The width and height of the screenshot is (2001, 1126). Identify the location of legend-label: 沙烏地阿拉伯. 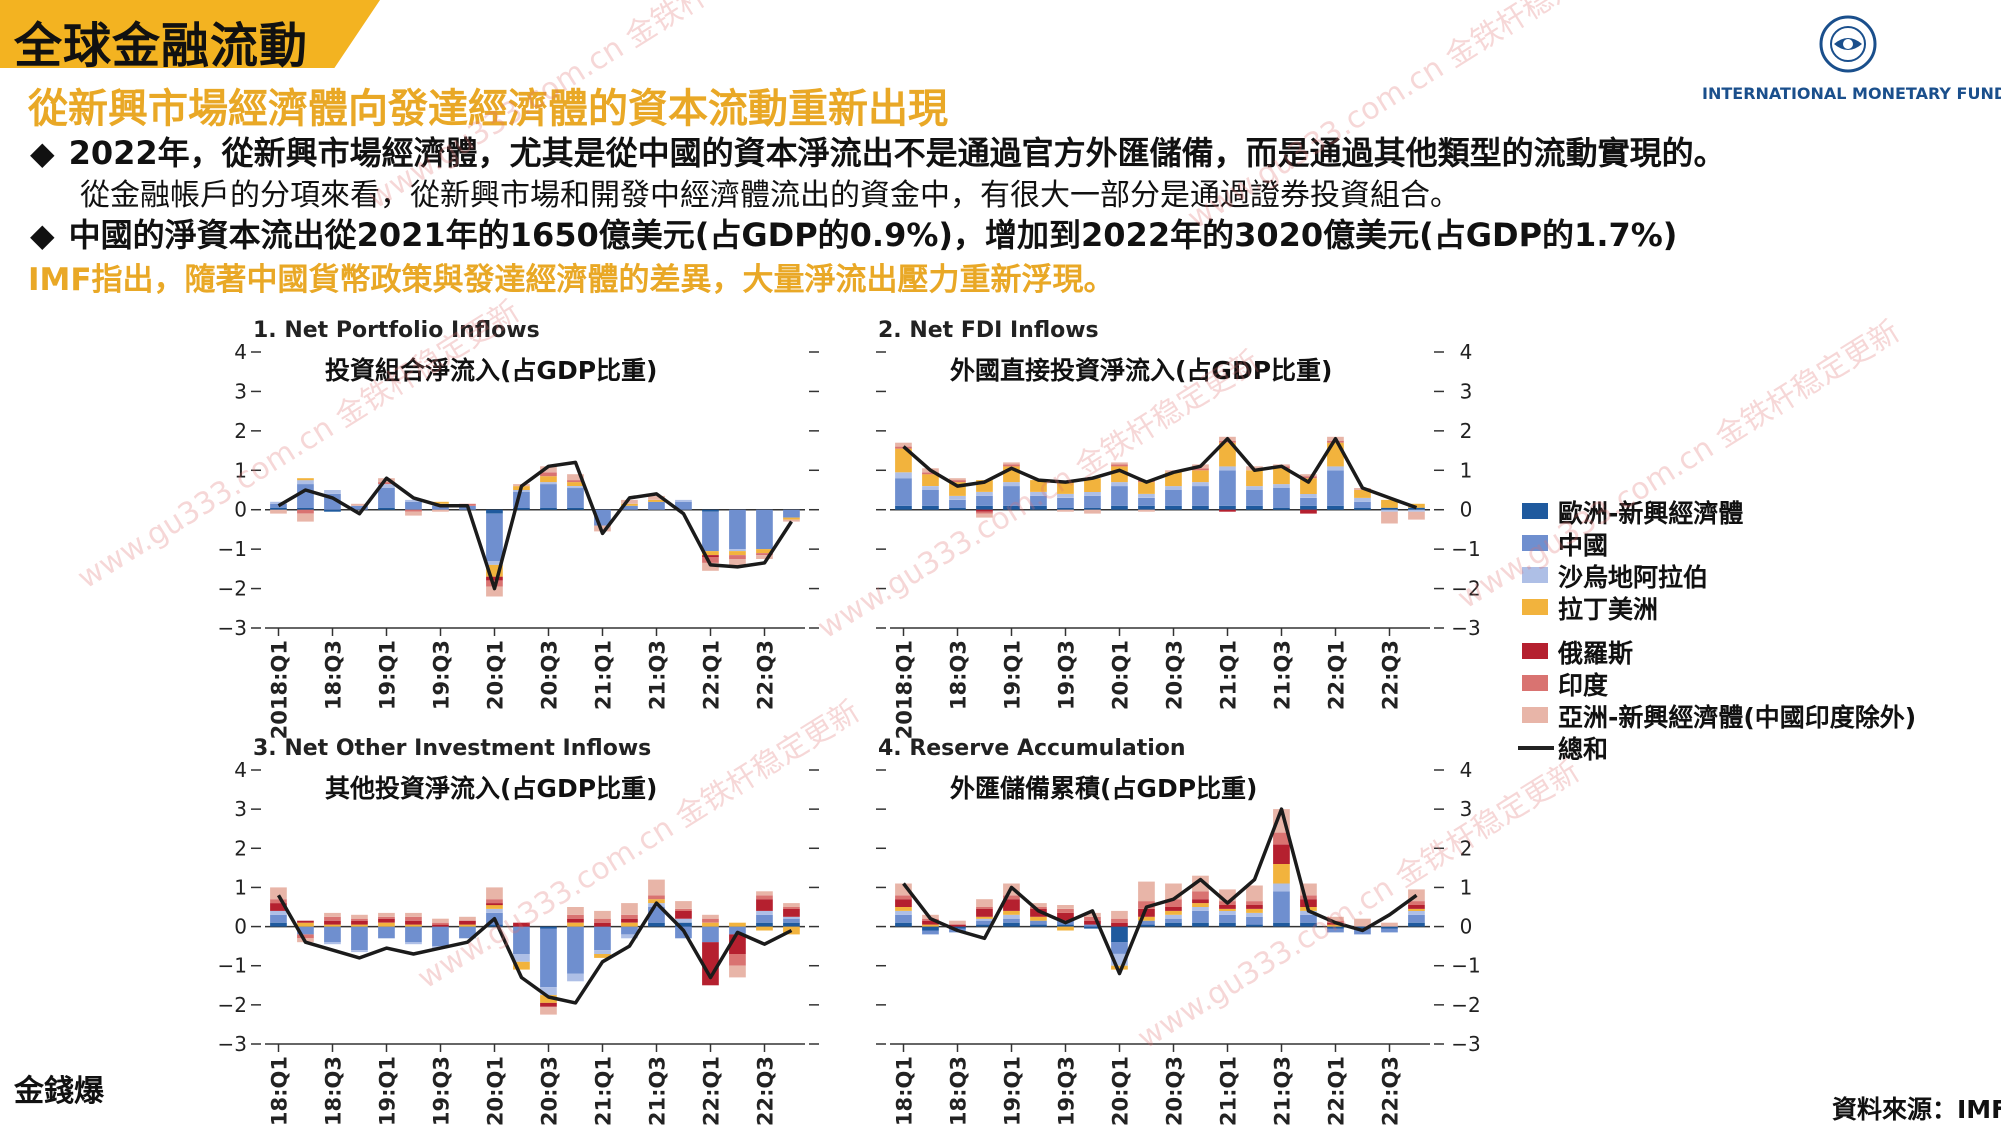
(1633, 577).